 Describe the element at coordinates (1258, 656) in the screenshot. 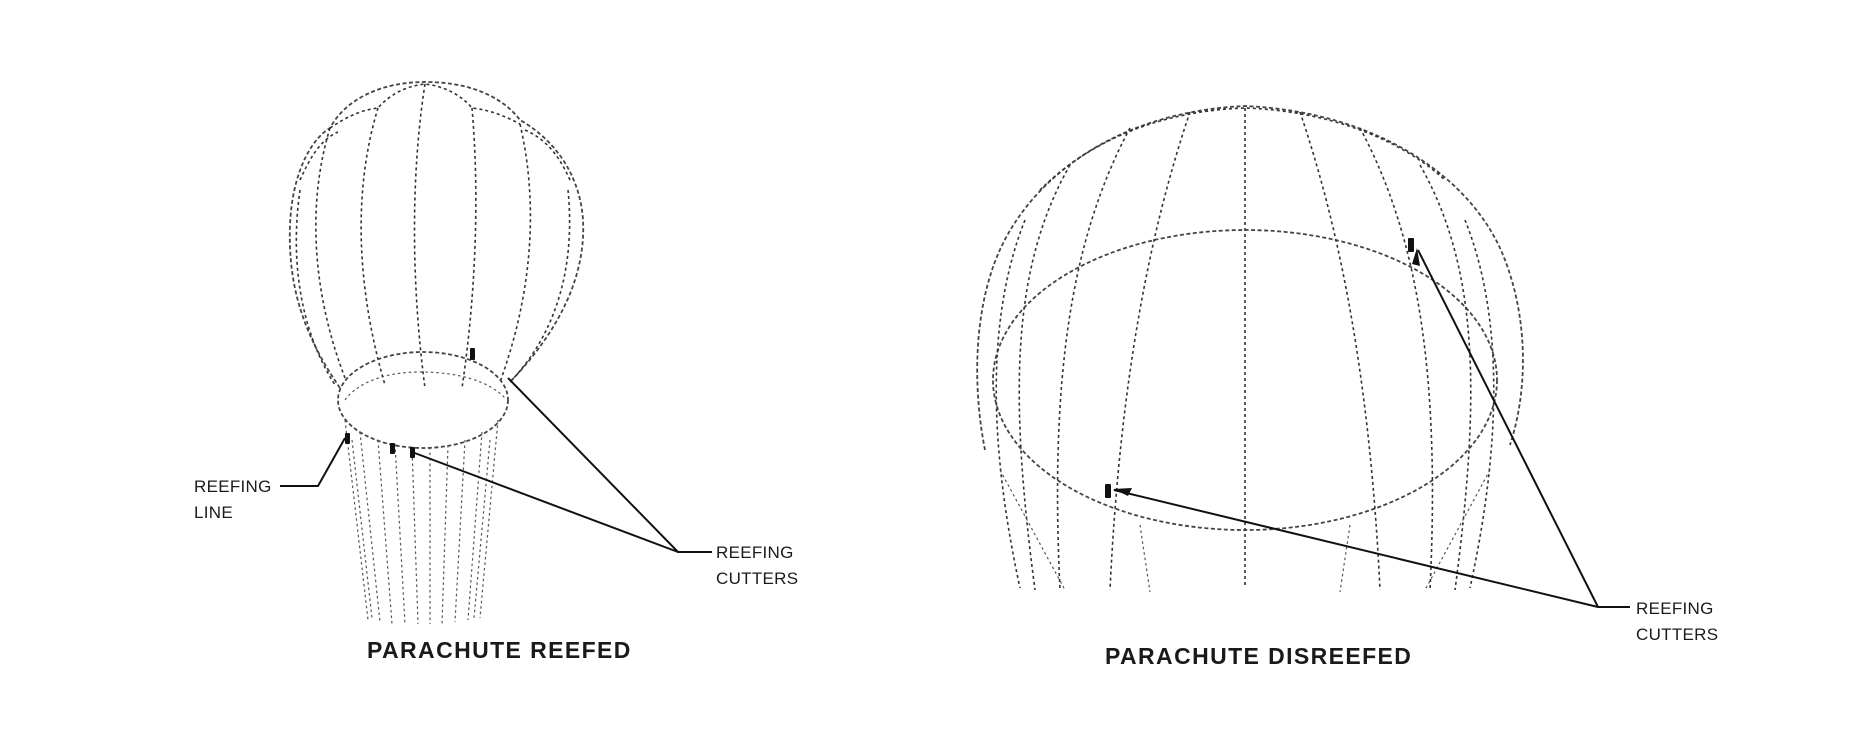

I see `disreefed-caption: PARACHUTE DISREEFED` at that location.